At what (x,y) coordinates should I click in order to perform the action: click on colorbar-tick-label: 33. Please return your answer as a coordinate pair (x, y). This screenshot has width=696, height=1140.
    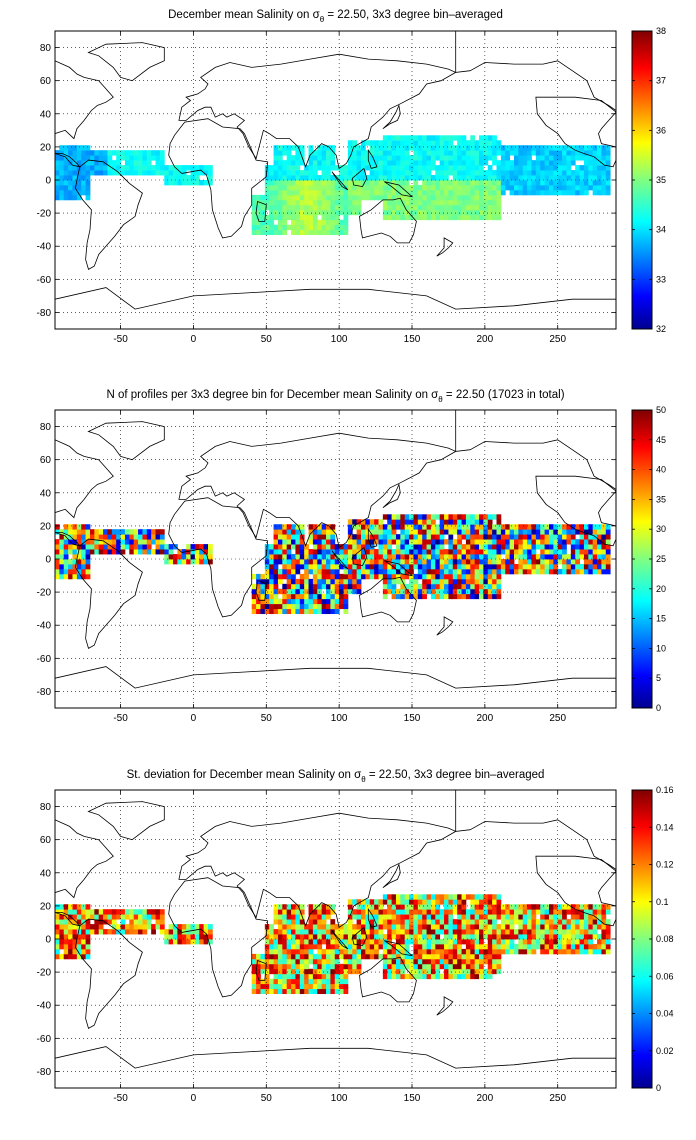
    Looking at the image, I should click on (661, 279).